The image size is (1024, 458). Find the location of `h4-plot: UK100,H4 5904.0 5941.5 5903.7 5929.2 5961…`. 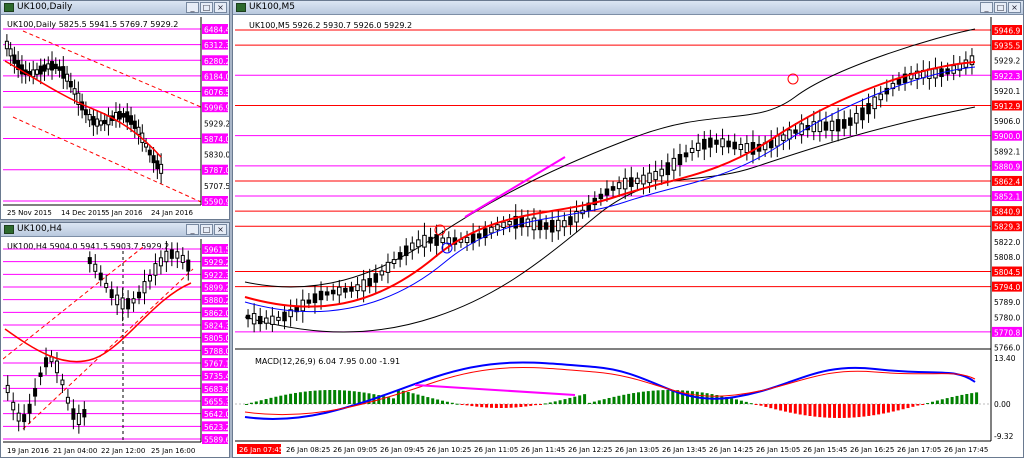

h4-plot: UK100,H4 5904.0 5941.5 5903.7 5929.2 5961… is located at coordinates (116, 348).